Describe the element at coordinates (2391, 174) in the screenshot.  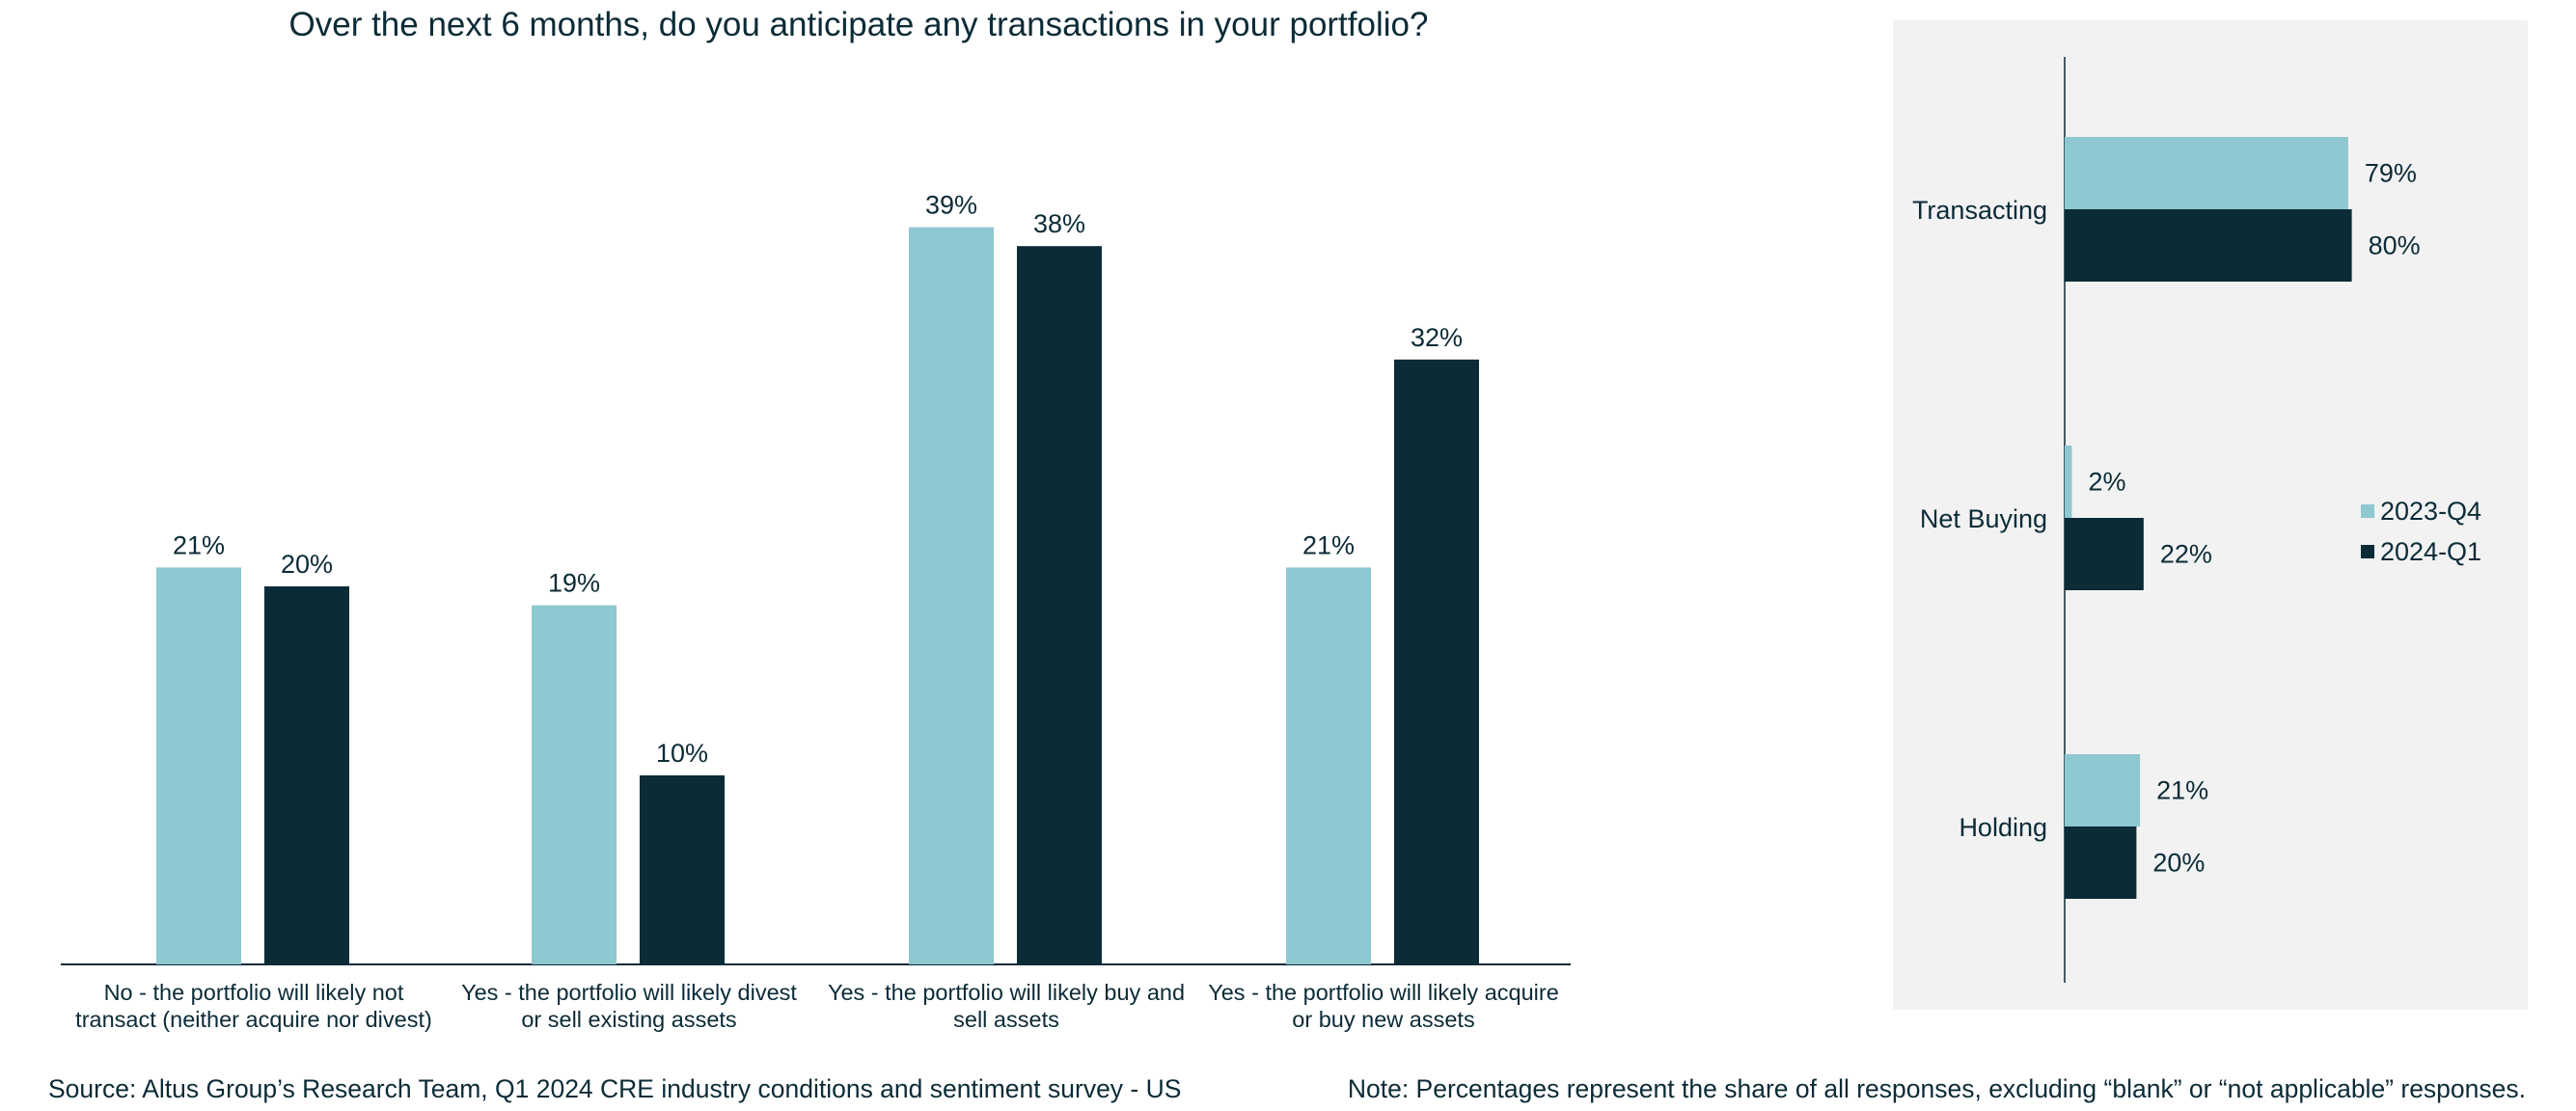
I see `data-label: 79%` at that location.